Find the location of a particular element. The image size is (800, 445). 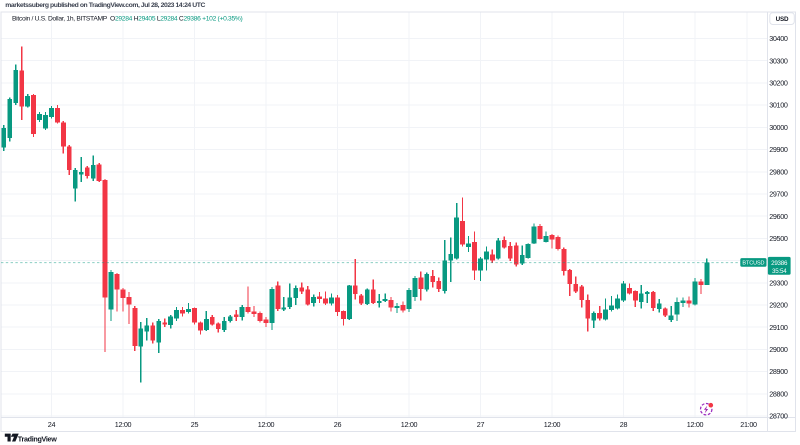

svg-text: 29800 is located at coordinates (778, 171).